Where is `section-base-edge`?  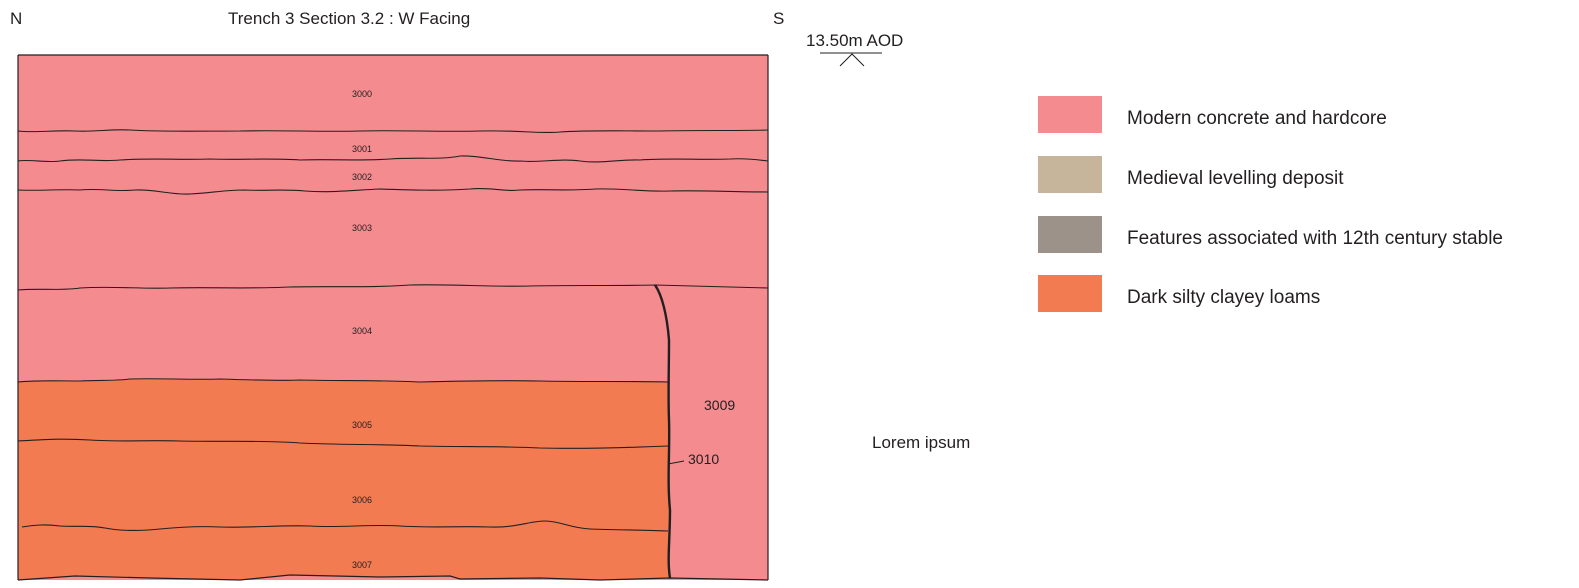 section-base-edge is located at coordinates (393, 577).